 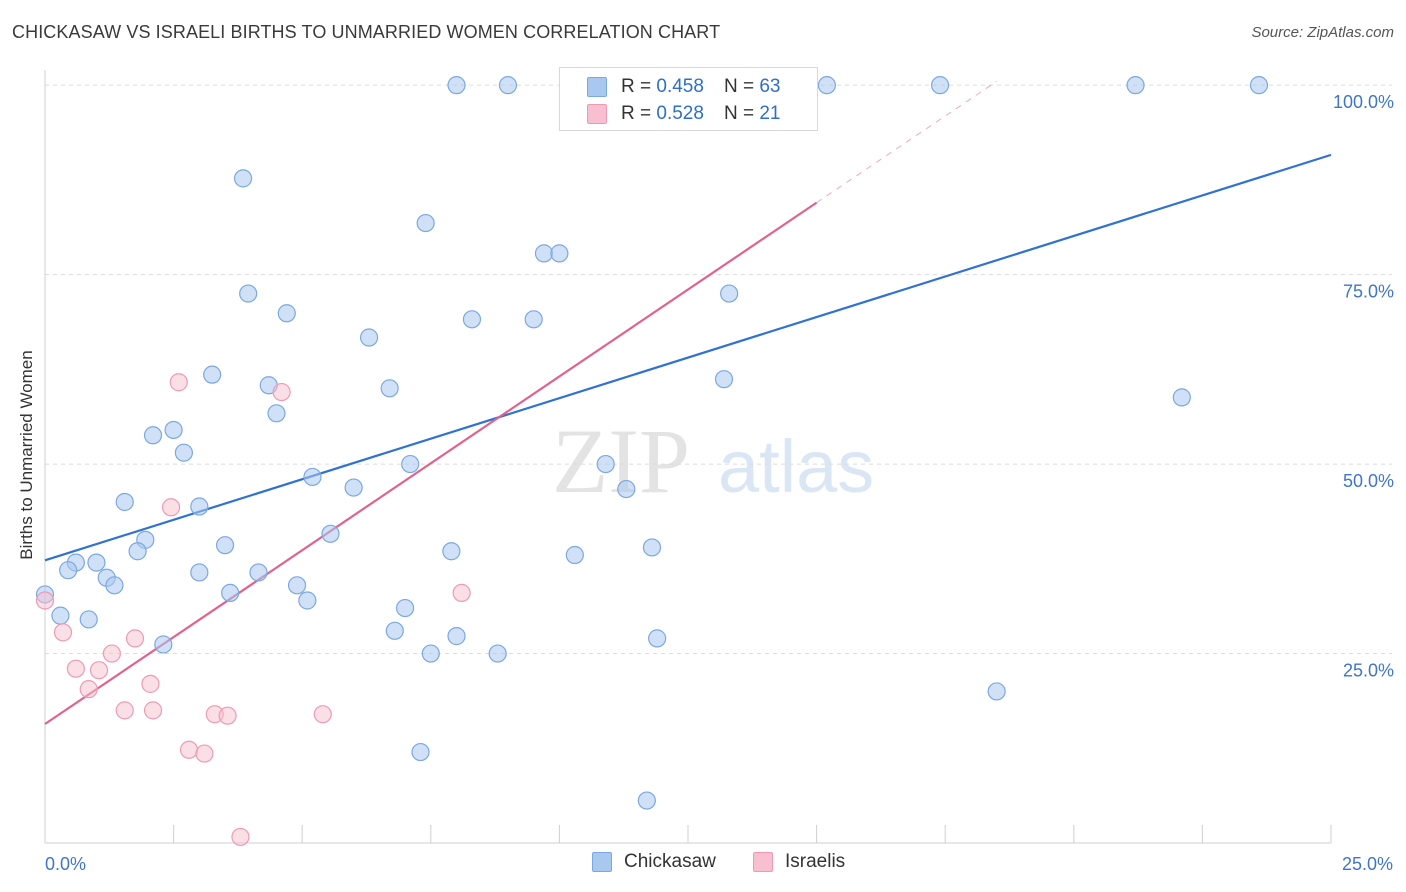 What do you see at coordinates (770, 86) in the screenshot?
I see `legend-n-value: 63` at bounding box center [770, 86].